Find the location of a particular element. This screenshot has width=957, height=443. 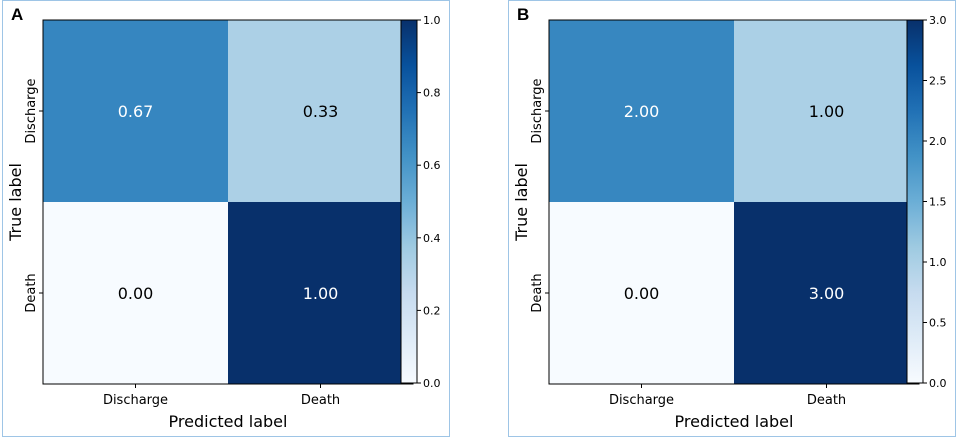

colorbar-tick-label: 0.4 is located at coordinates (432, 238).